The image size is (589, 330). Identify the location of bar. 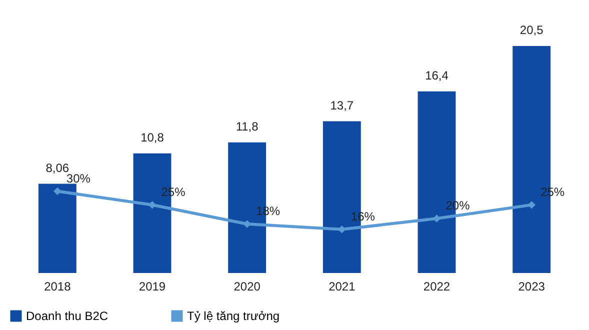
(57, 228).